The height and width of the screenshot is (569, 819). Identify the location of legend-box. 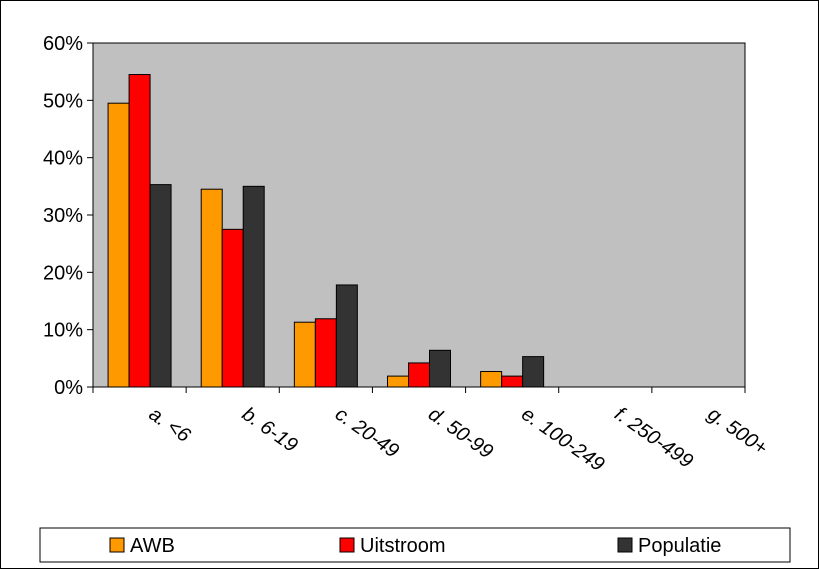
(415, 545).